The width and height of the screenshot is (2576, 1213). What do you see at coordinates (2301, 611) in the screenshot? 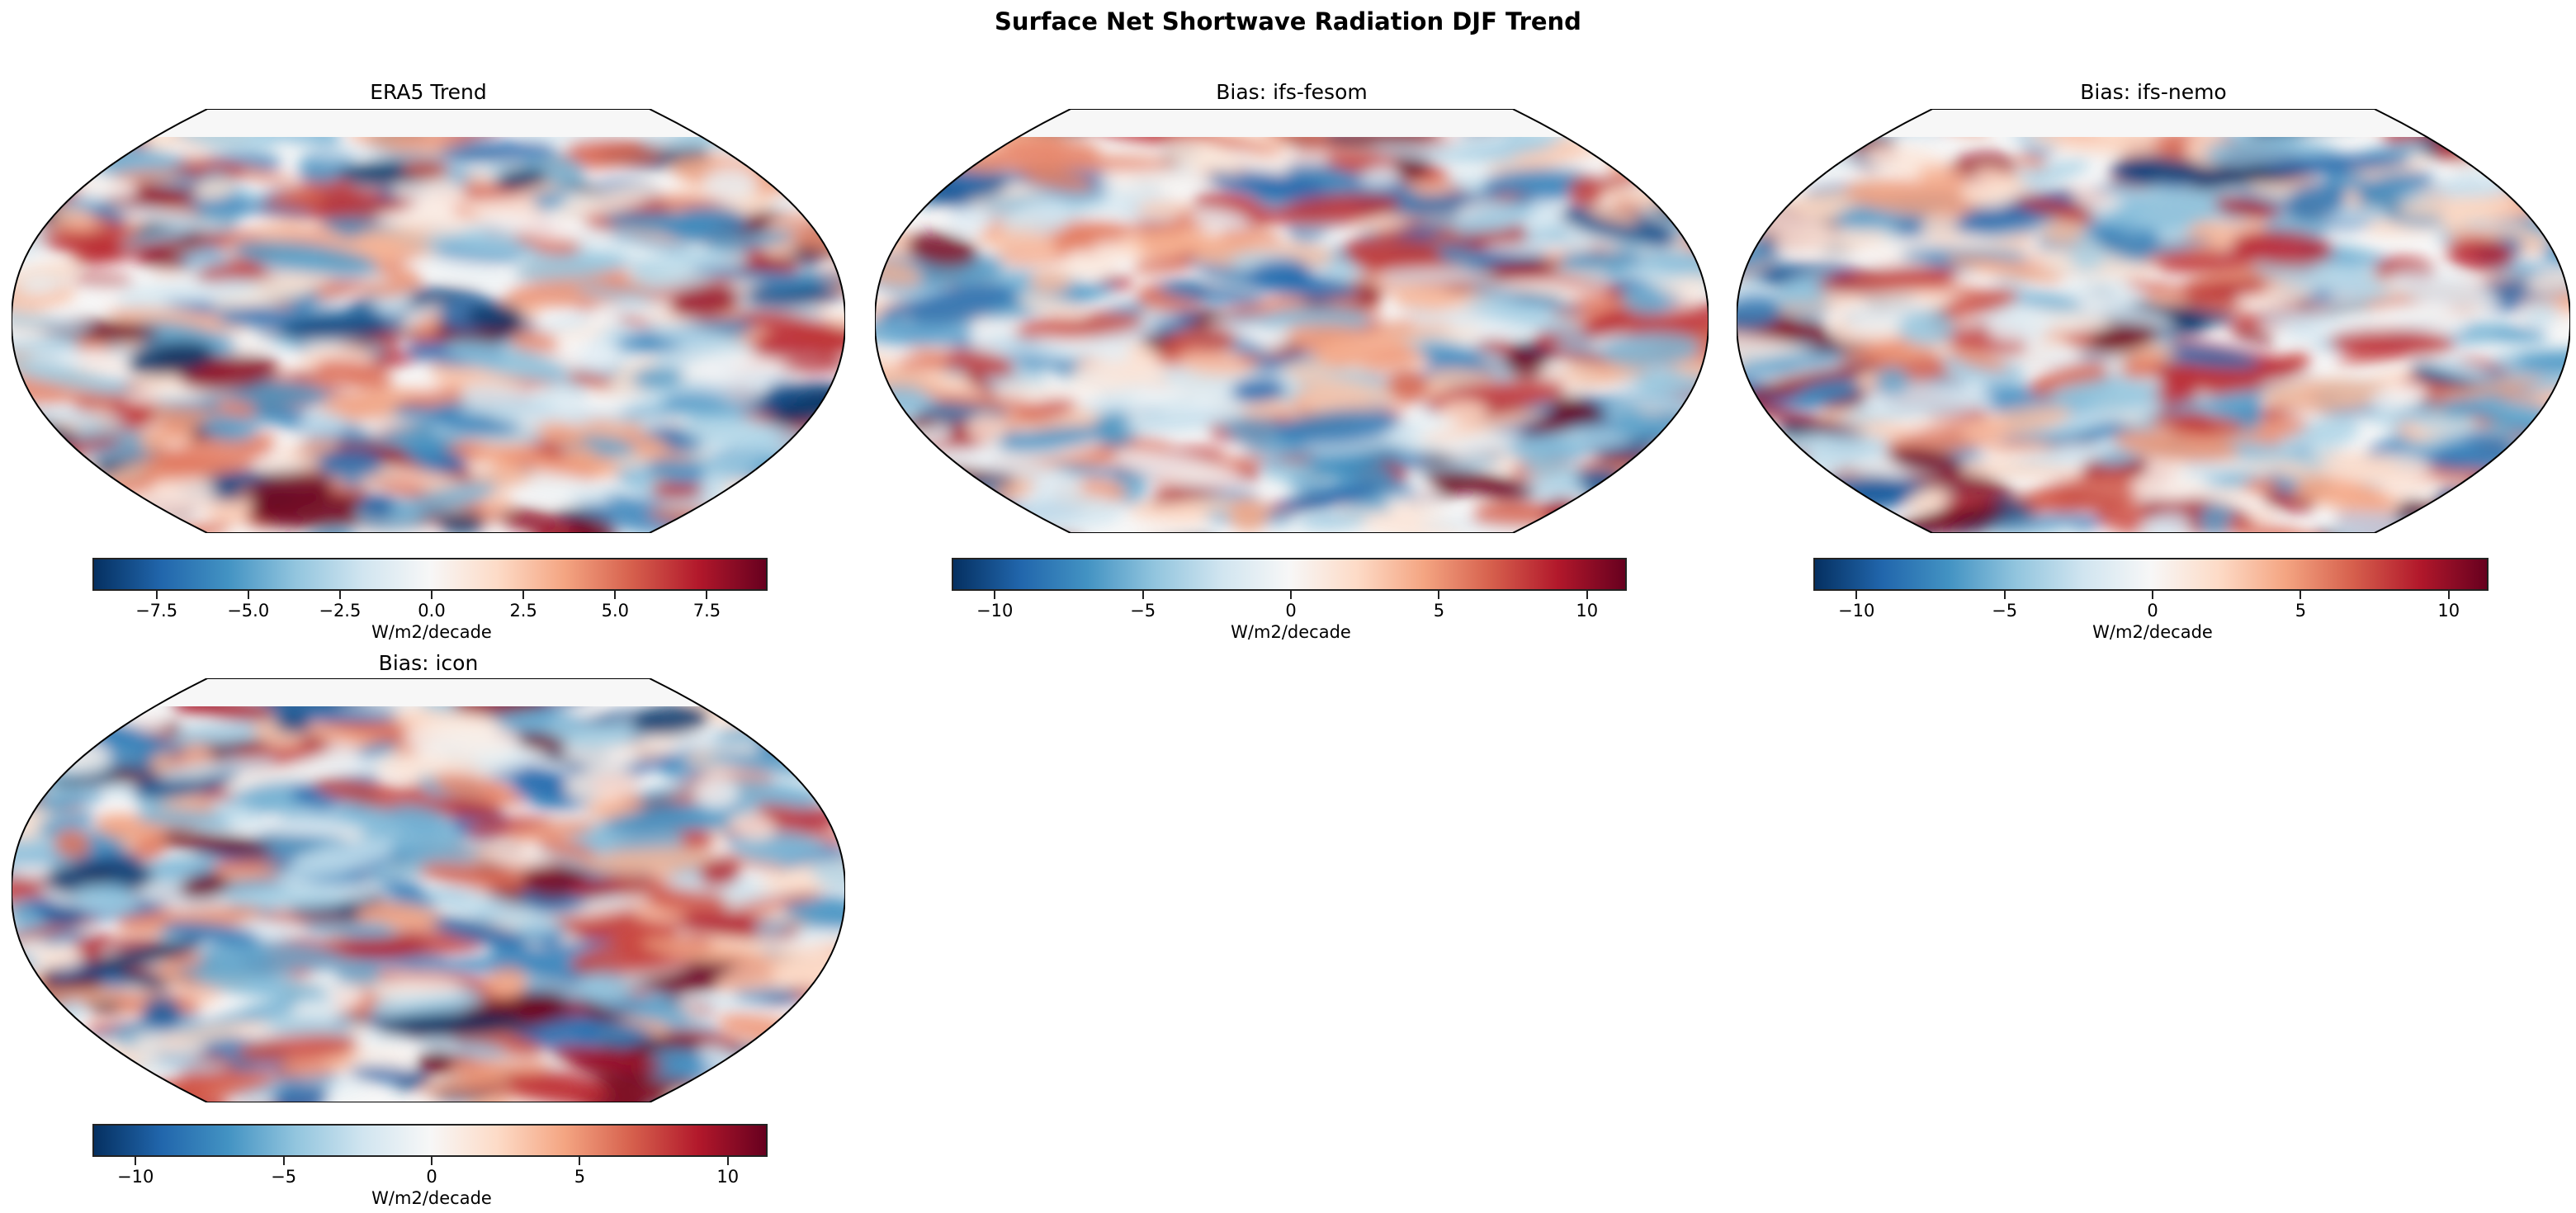
I see `colorbar-tick-label: 5` at bounding box center [2301, 611].